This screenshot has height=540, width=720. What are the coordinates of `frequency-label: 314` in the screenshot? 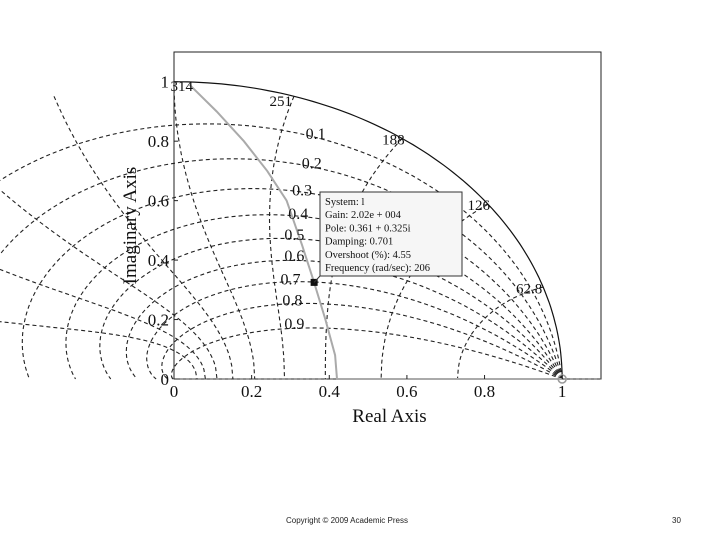 It's located at (182, 87).